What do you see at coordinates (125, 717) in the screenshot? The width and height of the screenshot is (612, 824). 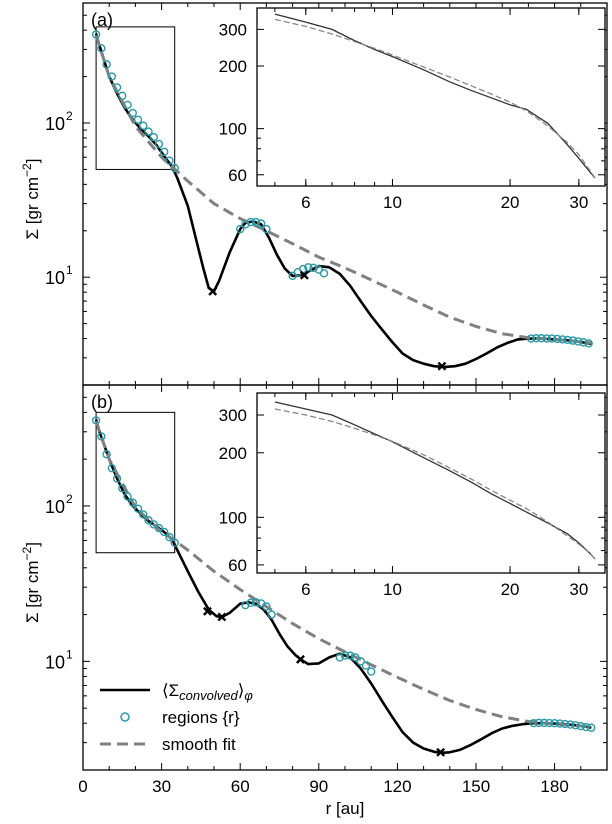 I see `legend-swatch-regions` at bounding box center [125, 717].